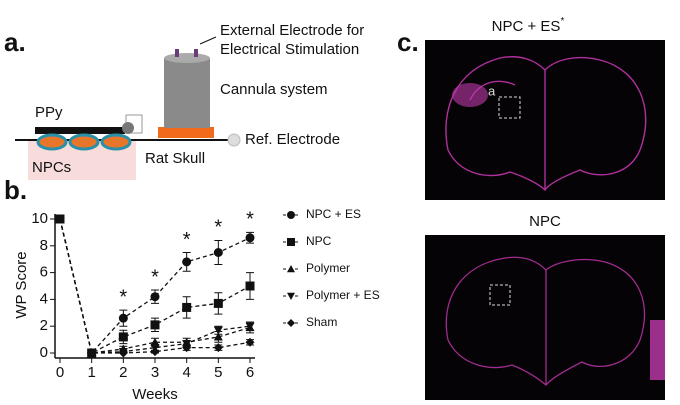 The image size is (680, 405). I want to click on cannula, so click(187, 93).